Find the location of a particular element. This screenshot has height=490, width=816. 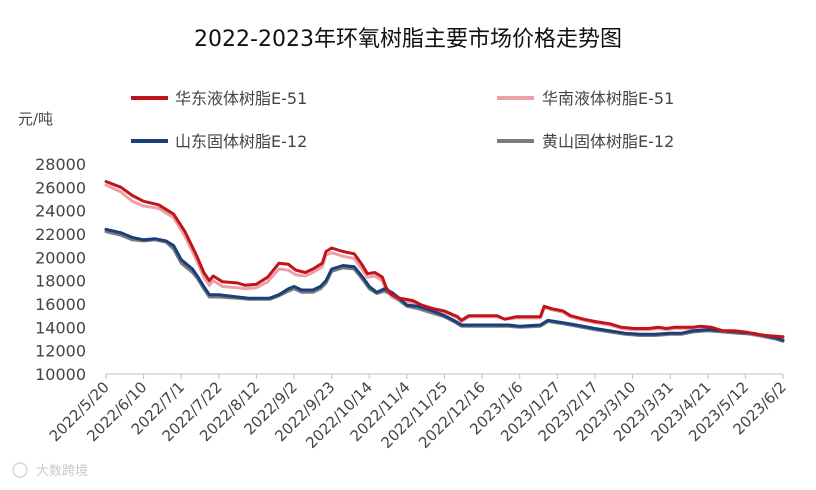

y-tick-label: 14000 is located at coordinates (60, 327).